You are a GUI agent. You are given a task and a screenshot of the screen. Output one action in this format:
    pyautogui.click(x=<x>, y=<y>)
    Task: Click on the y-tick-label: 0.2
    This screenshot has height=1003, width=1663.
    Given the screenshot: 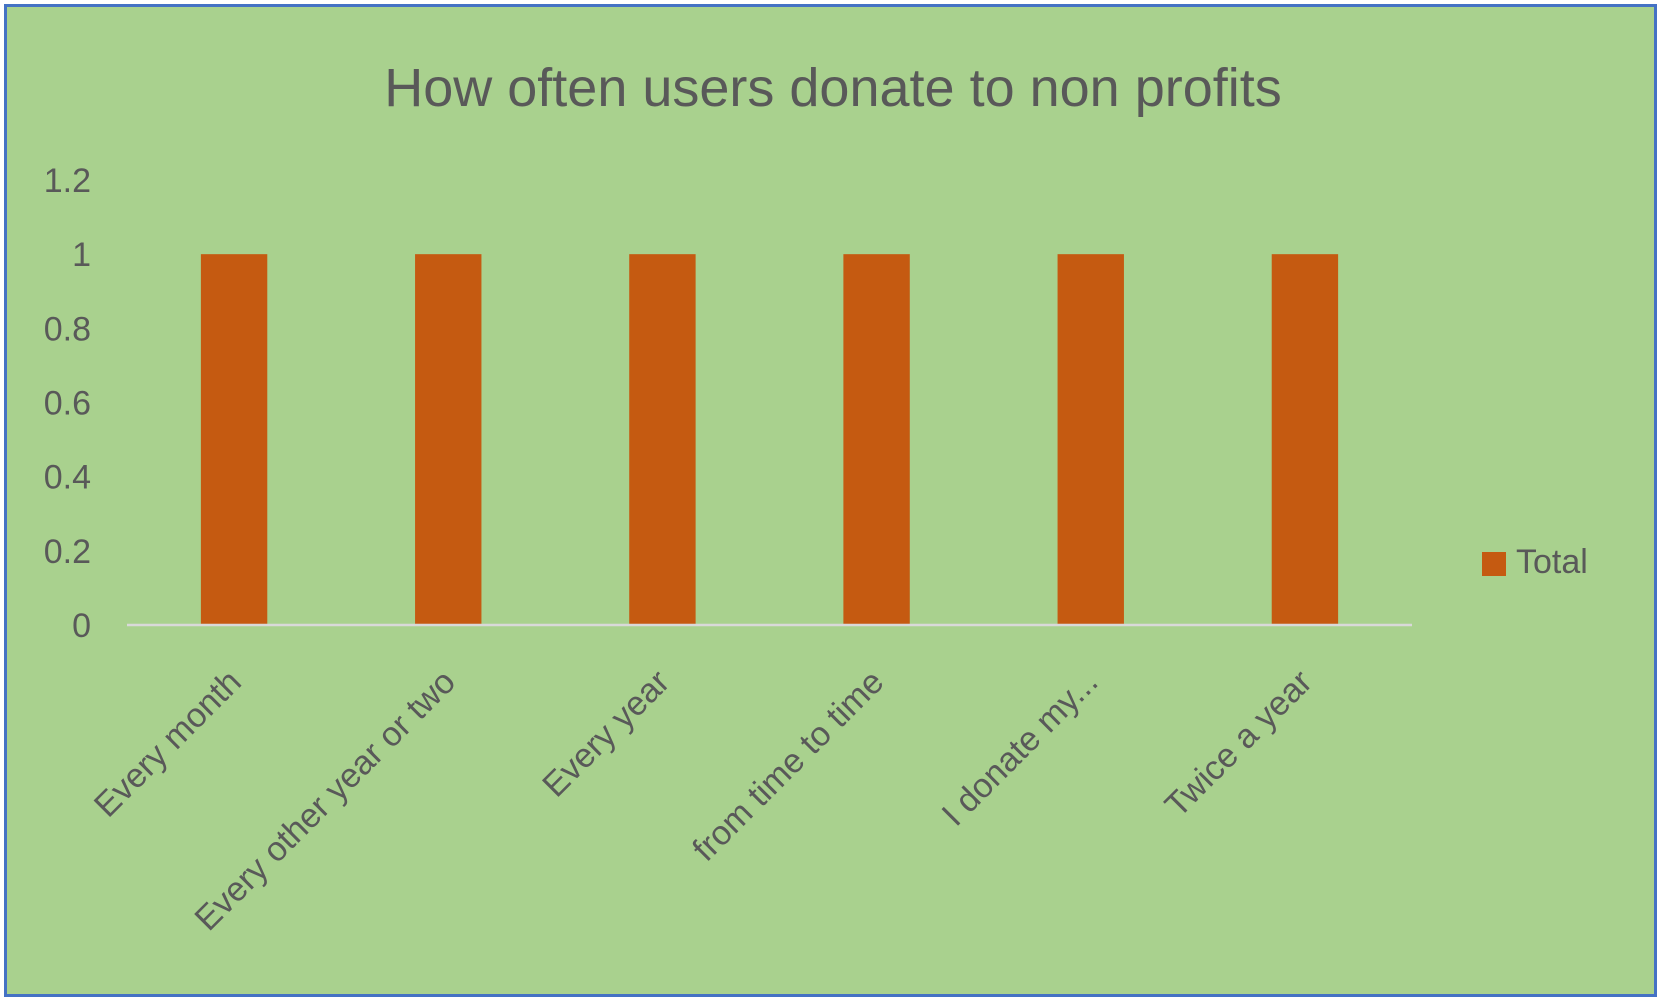 What is the action you would take?
    pyautogui.click(x=67, y=552)
    